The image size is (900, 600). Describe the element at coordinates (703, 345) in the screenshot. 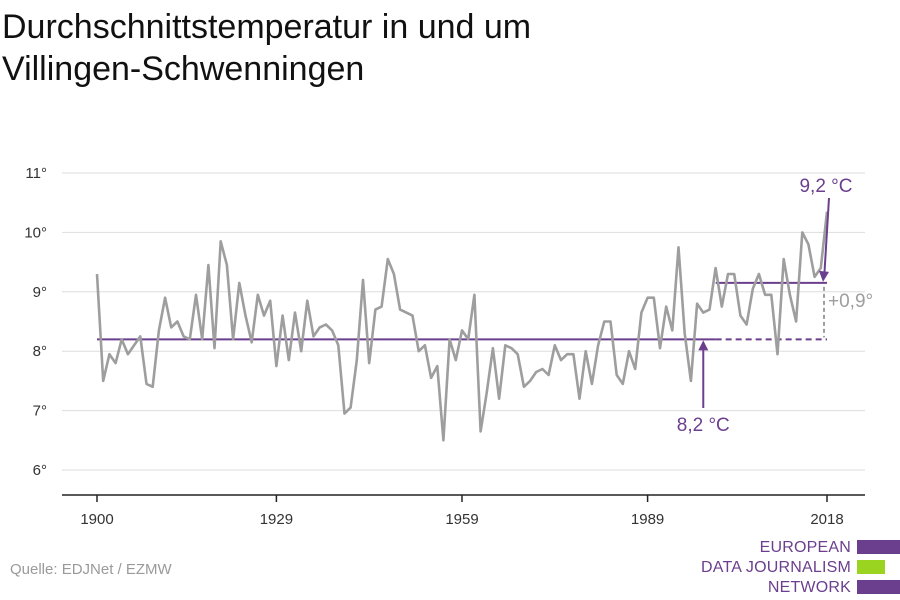

I see `baseline-arrow-head` at that location.